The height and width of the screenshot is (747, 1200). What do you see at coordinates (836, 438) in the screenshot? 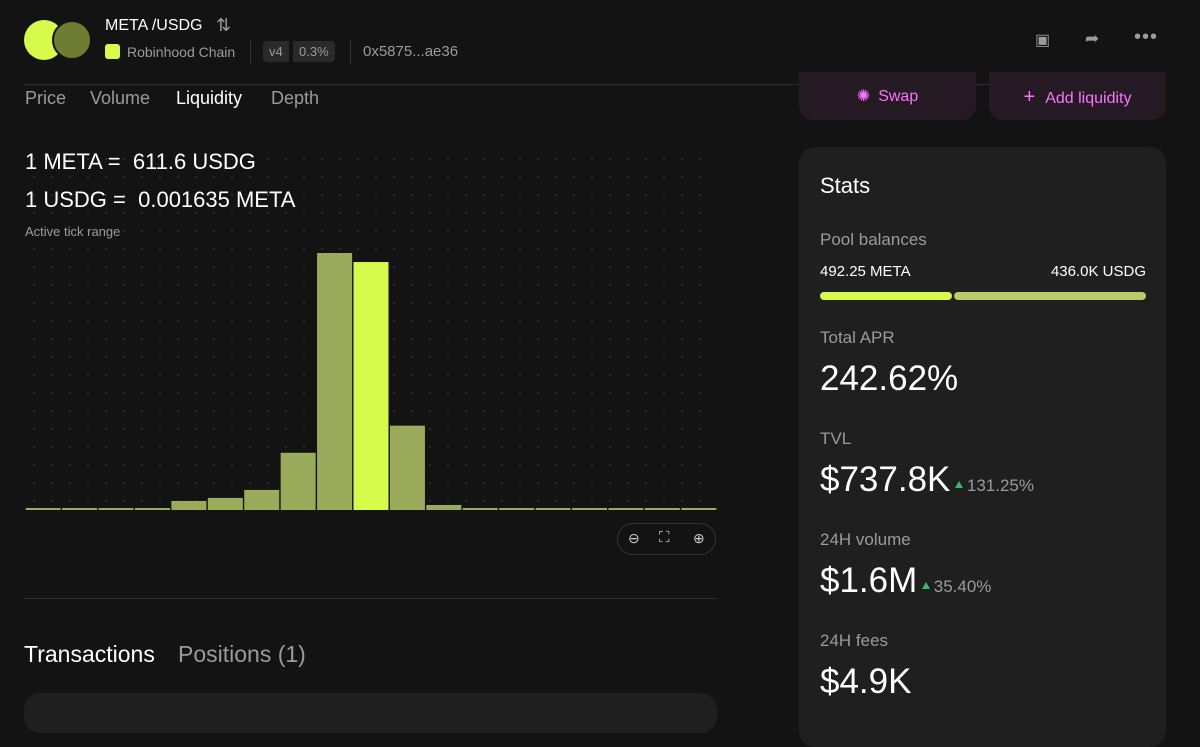
I see `stat-label: TVL` at bounding box center [836, 438].